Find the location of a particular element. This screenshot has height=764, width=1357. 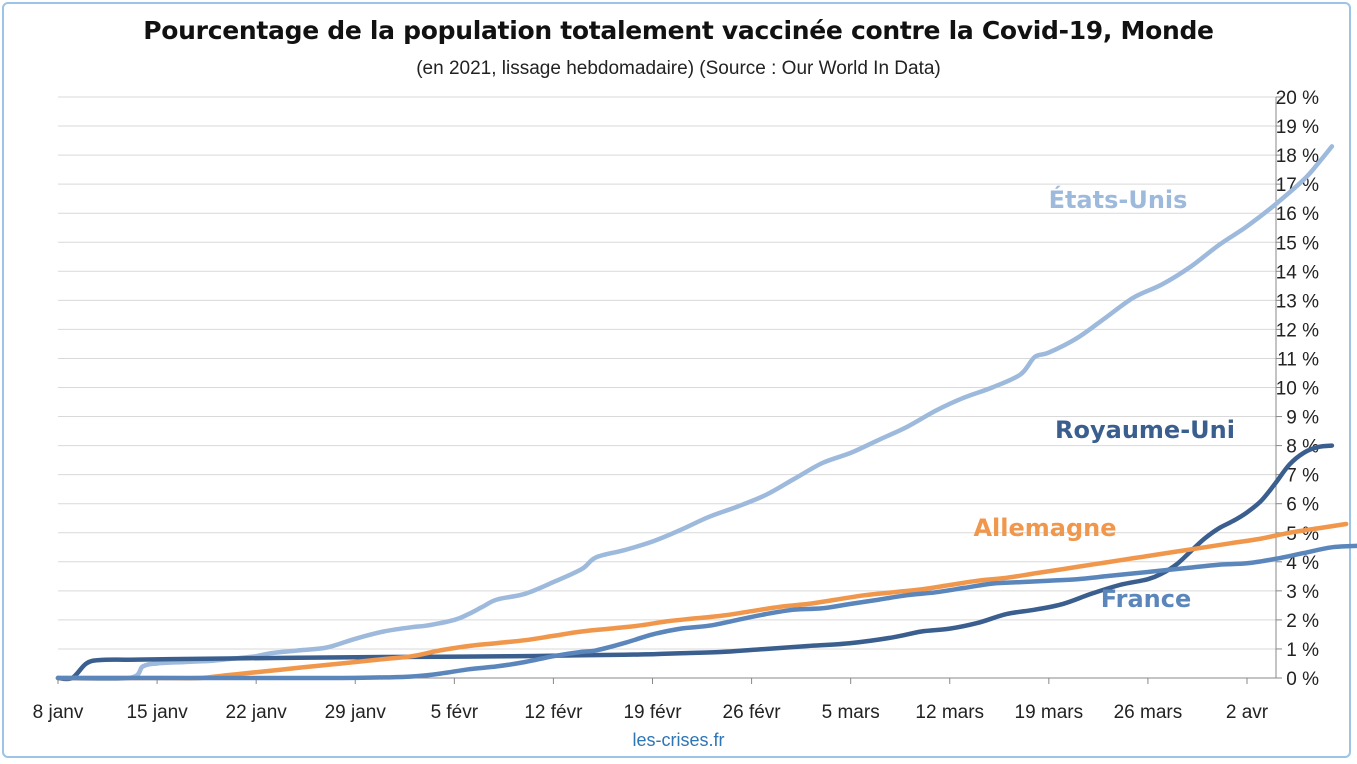

x-tick-label: 5 mars is located at coordinates (851, 712).